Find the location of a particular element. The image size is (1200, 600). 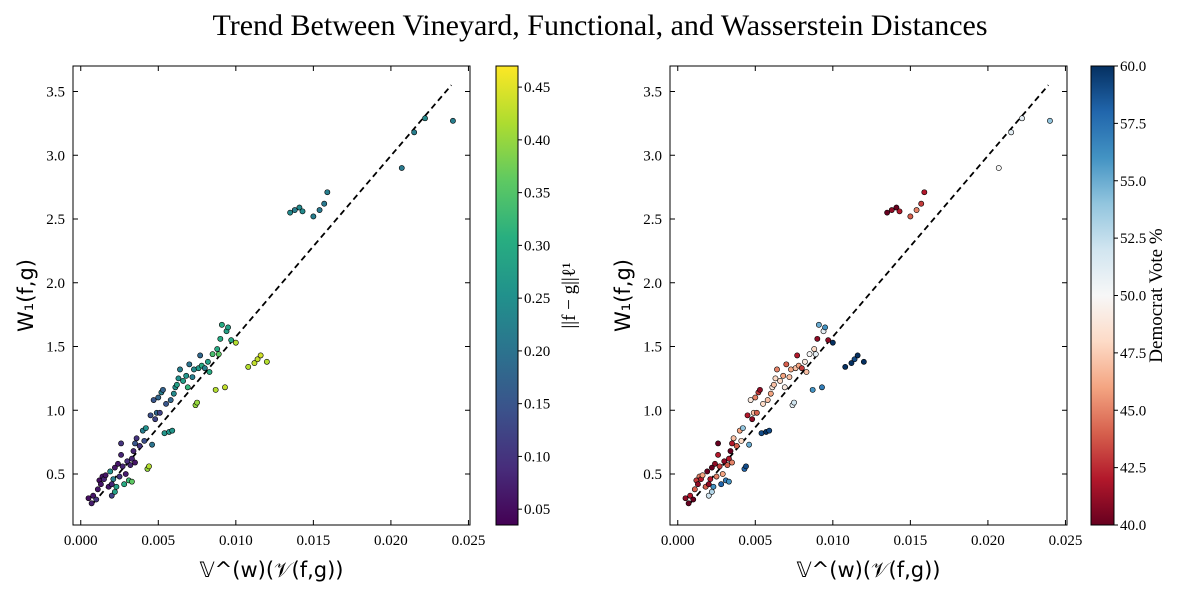

colorbar-tick-label: 52.5 is located at coordinates (1133, 239).